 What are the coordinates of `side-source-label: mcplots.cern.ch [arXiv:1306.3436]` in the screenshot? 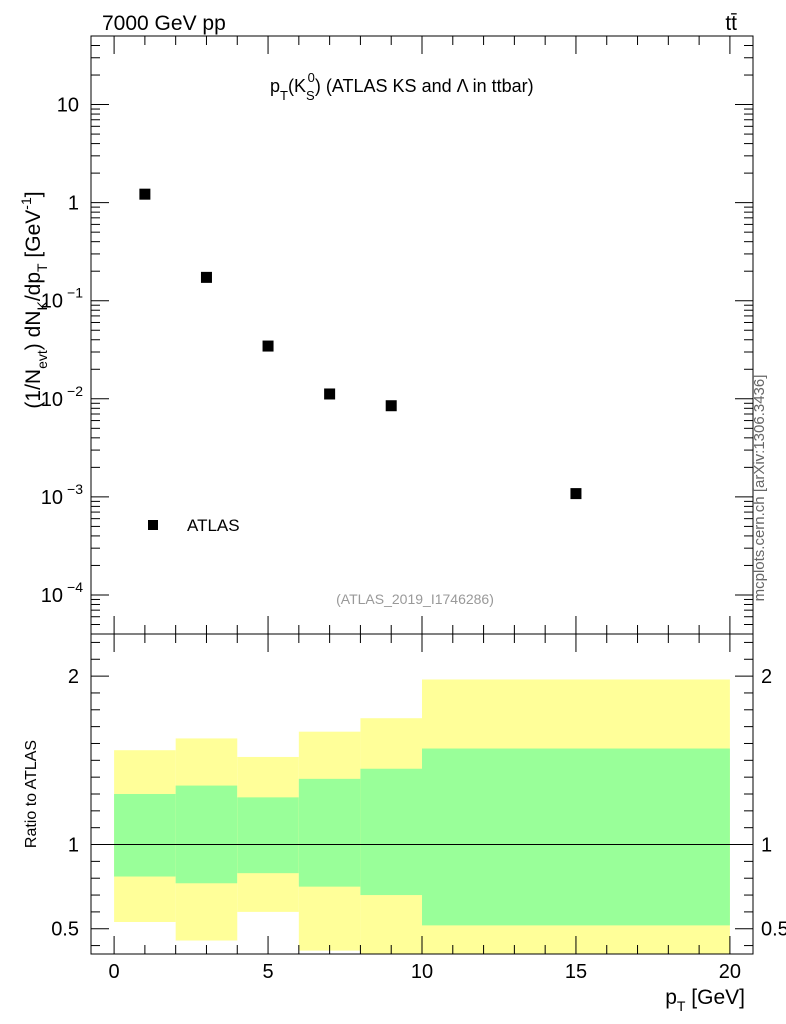 It's located at (759, 488).